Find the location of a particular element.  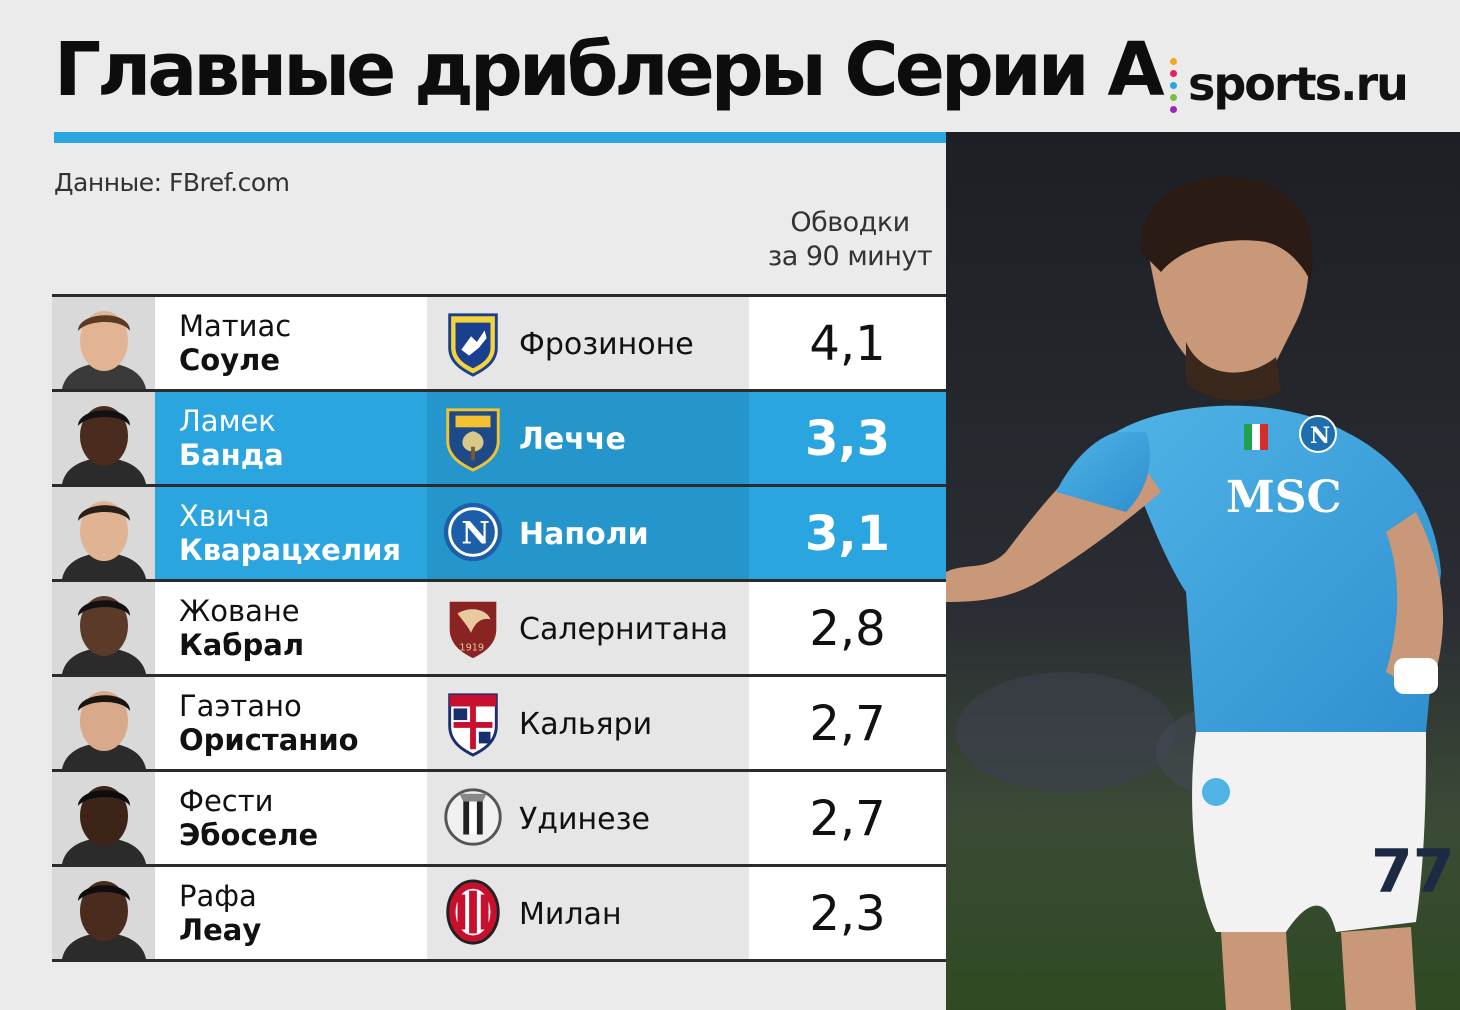

club-cell: Удинезе is located at coordinates (588, 818).